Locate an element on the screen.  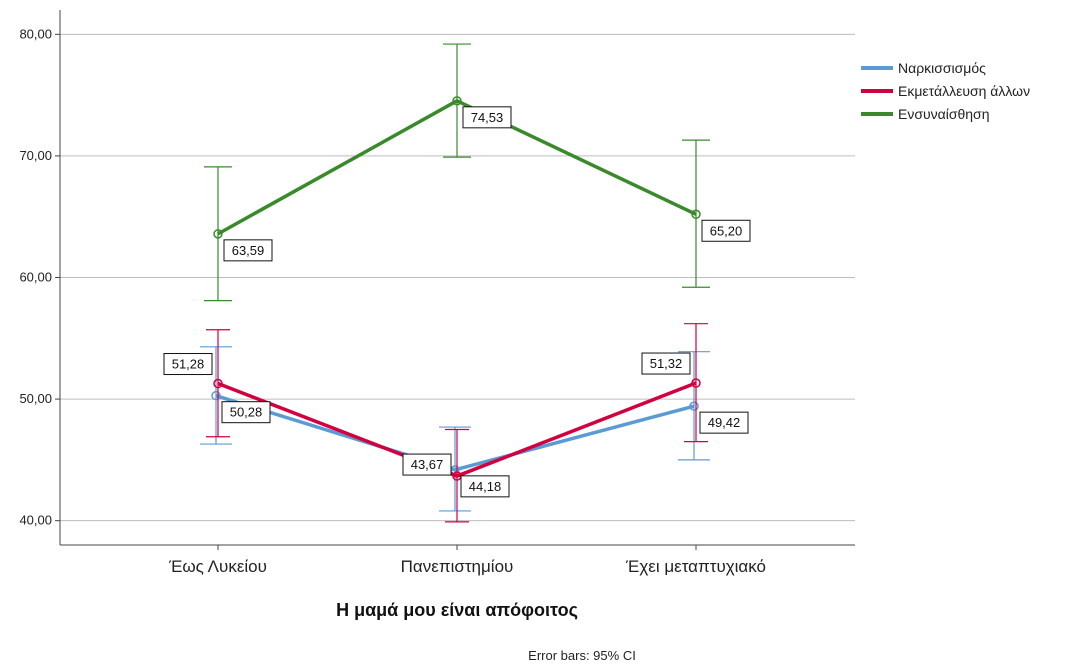
data-label-text: 44,18 is located at coordinates (485, 486).